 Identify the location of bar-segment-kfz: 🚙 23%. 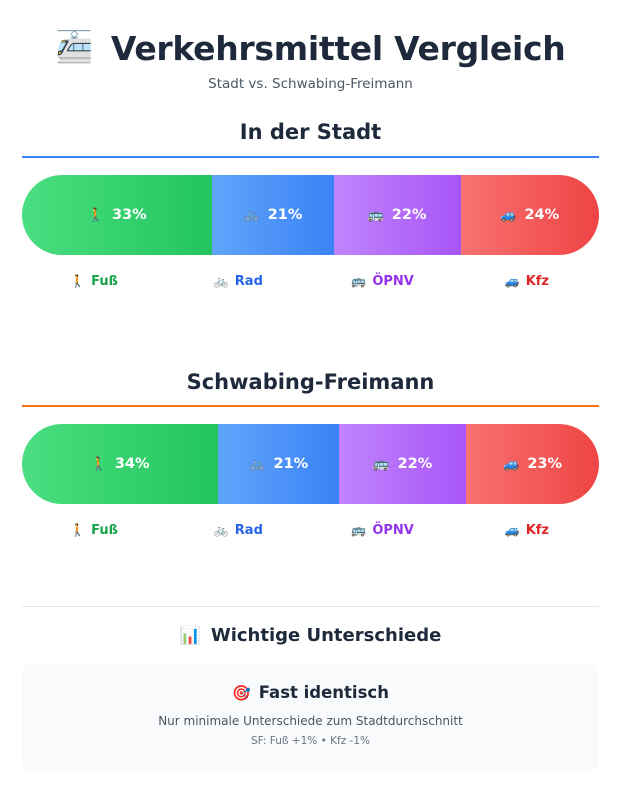
(532, 464).